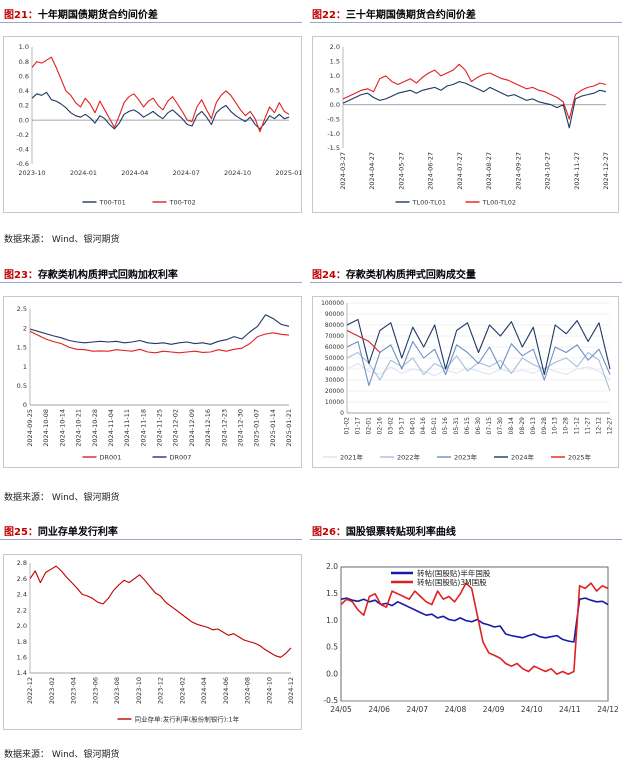 This screenshot has width=622, height=763. What do you see at coordinates (24, 91) in the screenshot?
I see `fig21-ytick-label: 0.4` at bounding box center [24, 91].